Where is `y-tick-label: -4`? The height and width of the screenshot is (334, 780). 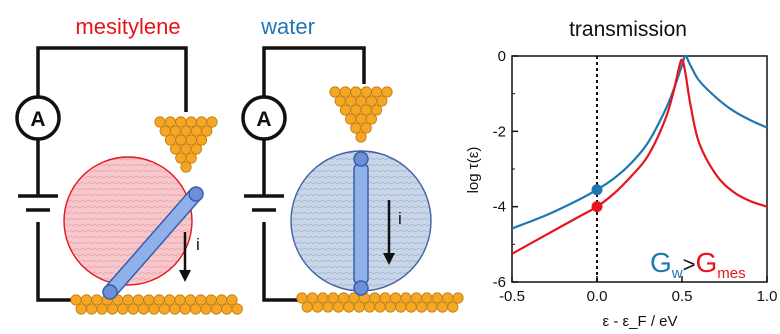
y-tick-label: -4 is located at coordinates (499, 207).